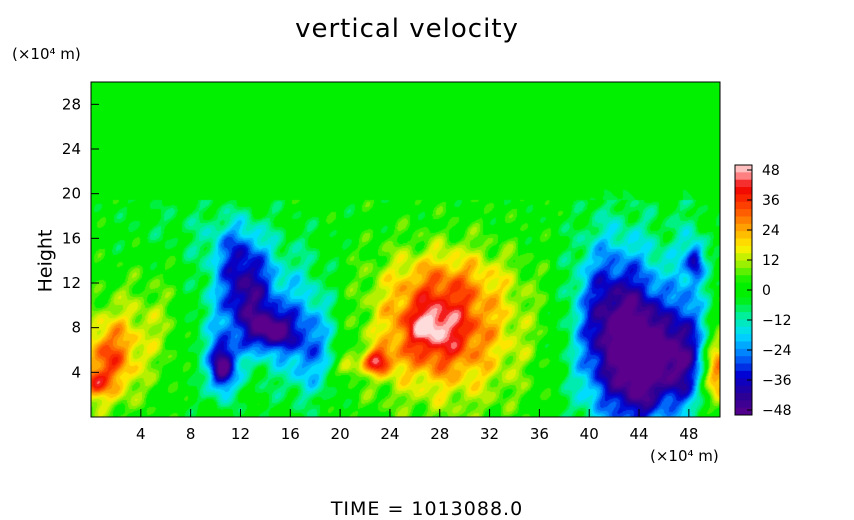 The height and width of the screenshot is (520, 854). Describe the element at coordinates (539, 434) in the screenshot. I see `x-tick-label: 36` at that location.